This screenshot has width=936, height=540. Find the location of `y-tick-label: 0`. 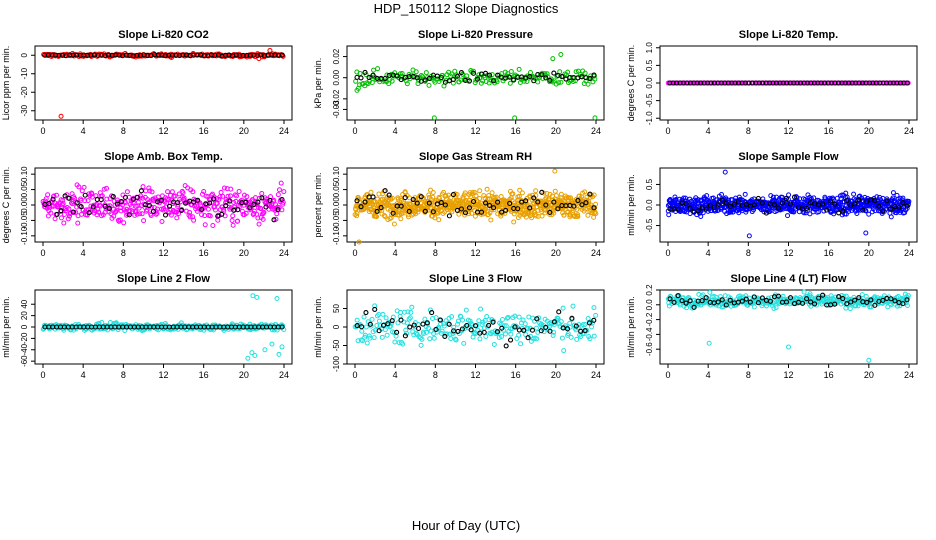

y-tick-label: 0 is located at coordinates (336, 326).